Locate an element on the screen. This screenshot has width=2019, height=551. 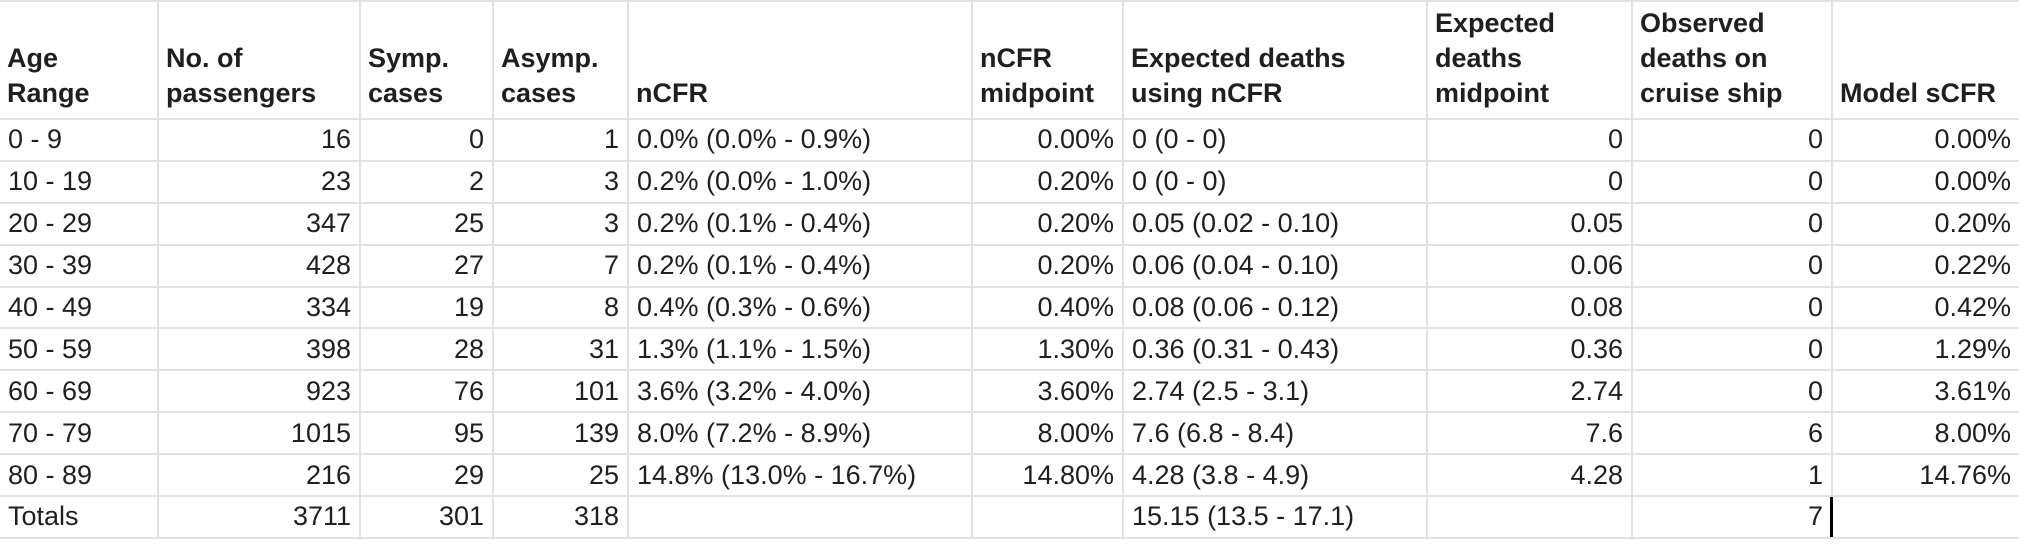
cell-age-range: 40 - 49 is located at coordinates (79, 307).